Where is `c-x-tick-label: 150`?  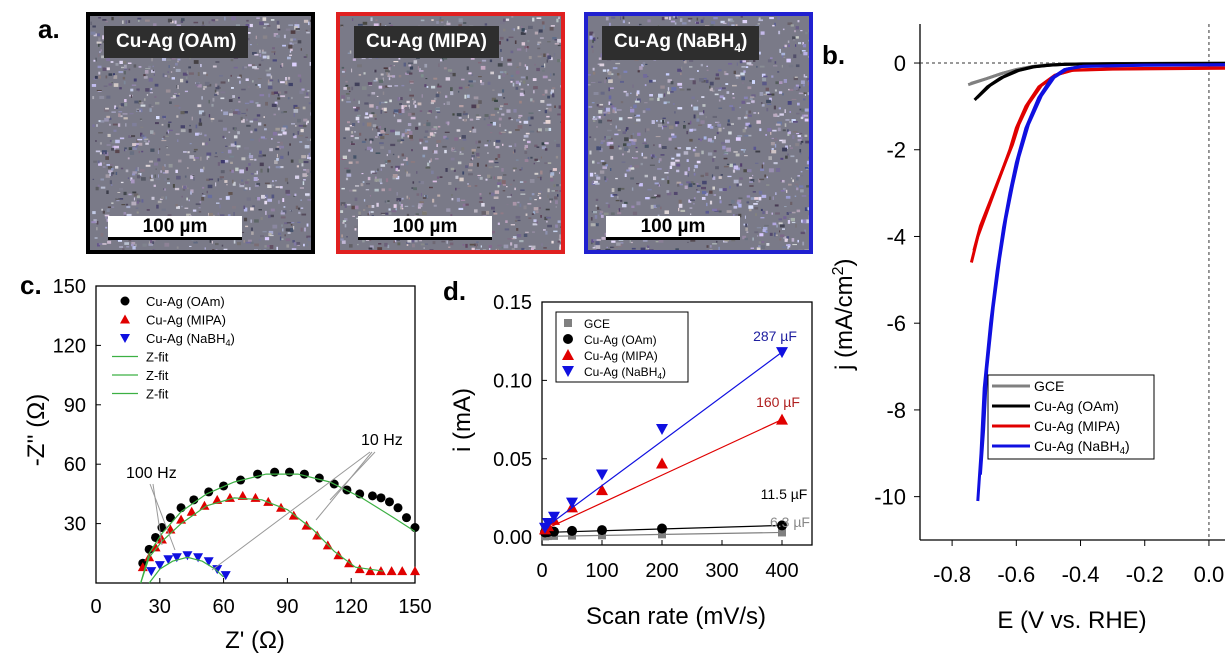 c-x-tick-label: 150 is located at coordinates (414, 607).